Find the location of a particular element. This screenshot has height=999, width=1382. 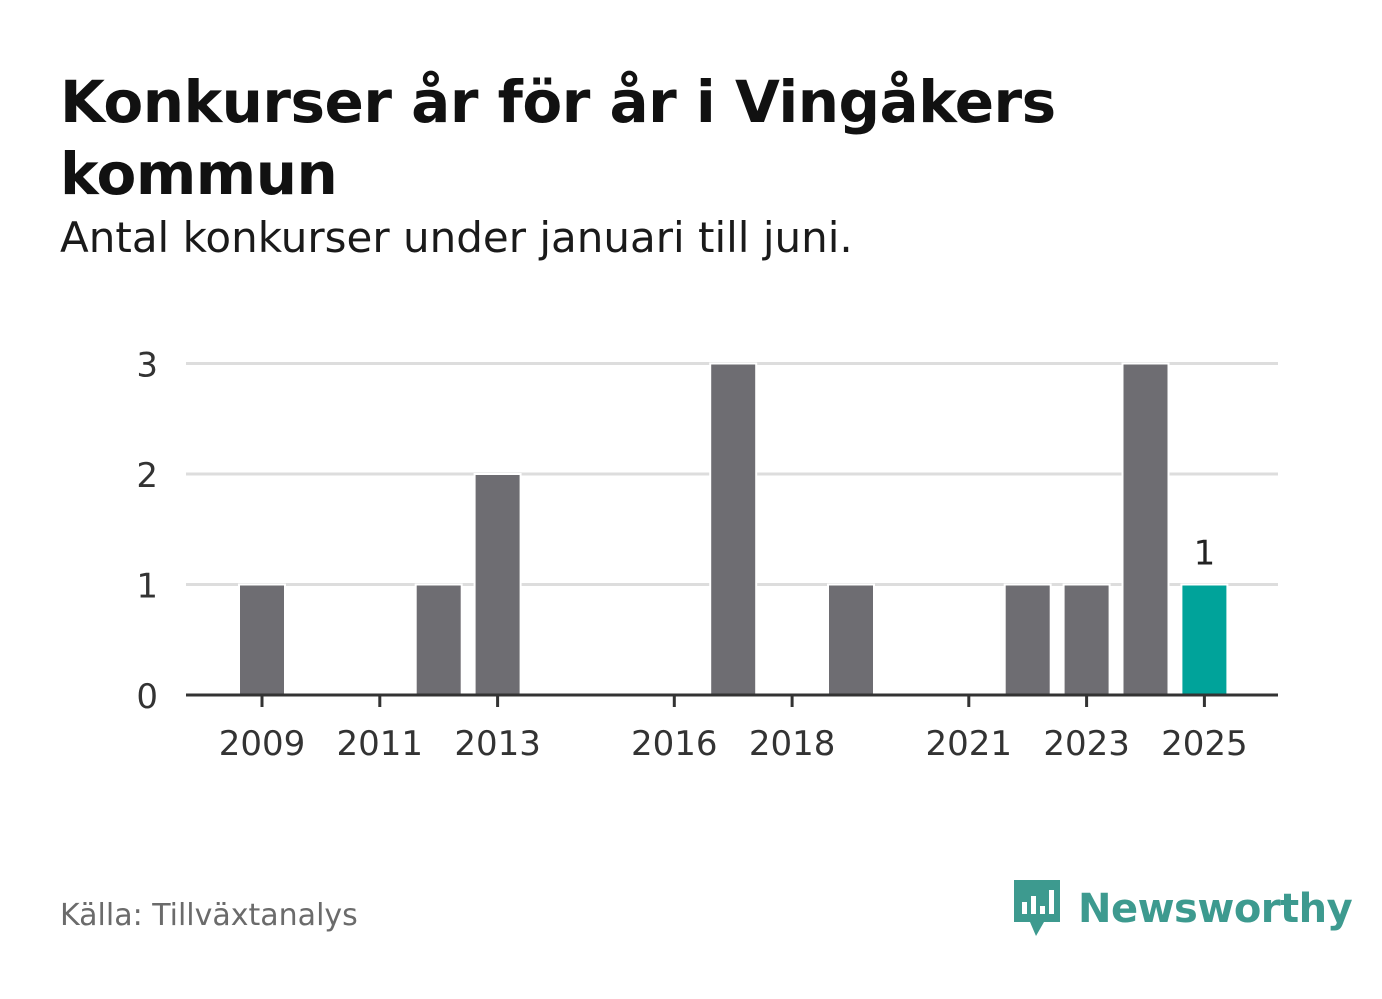

bar-2013 is located at coordinates (497, 584).